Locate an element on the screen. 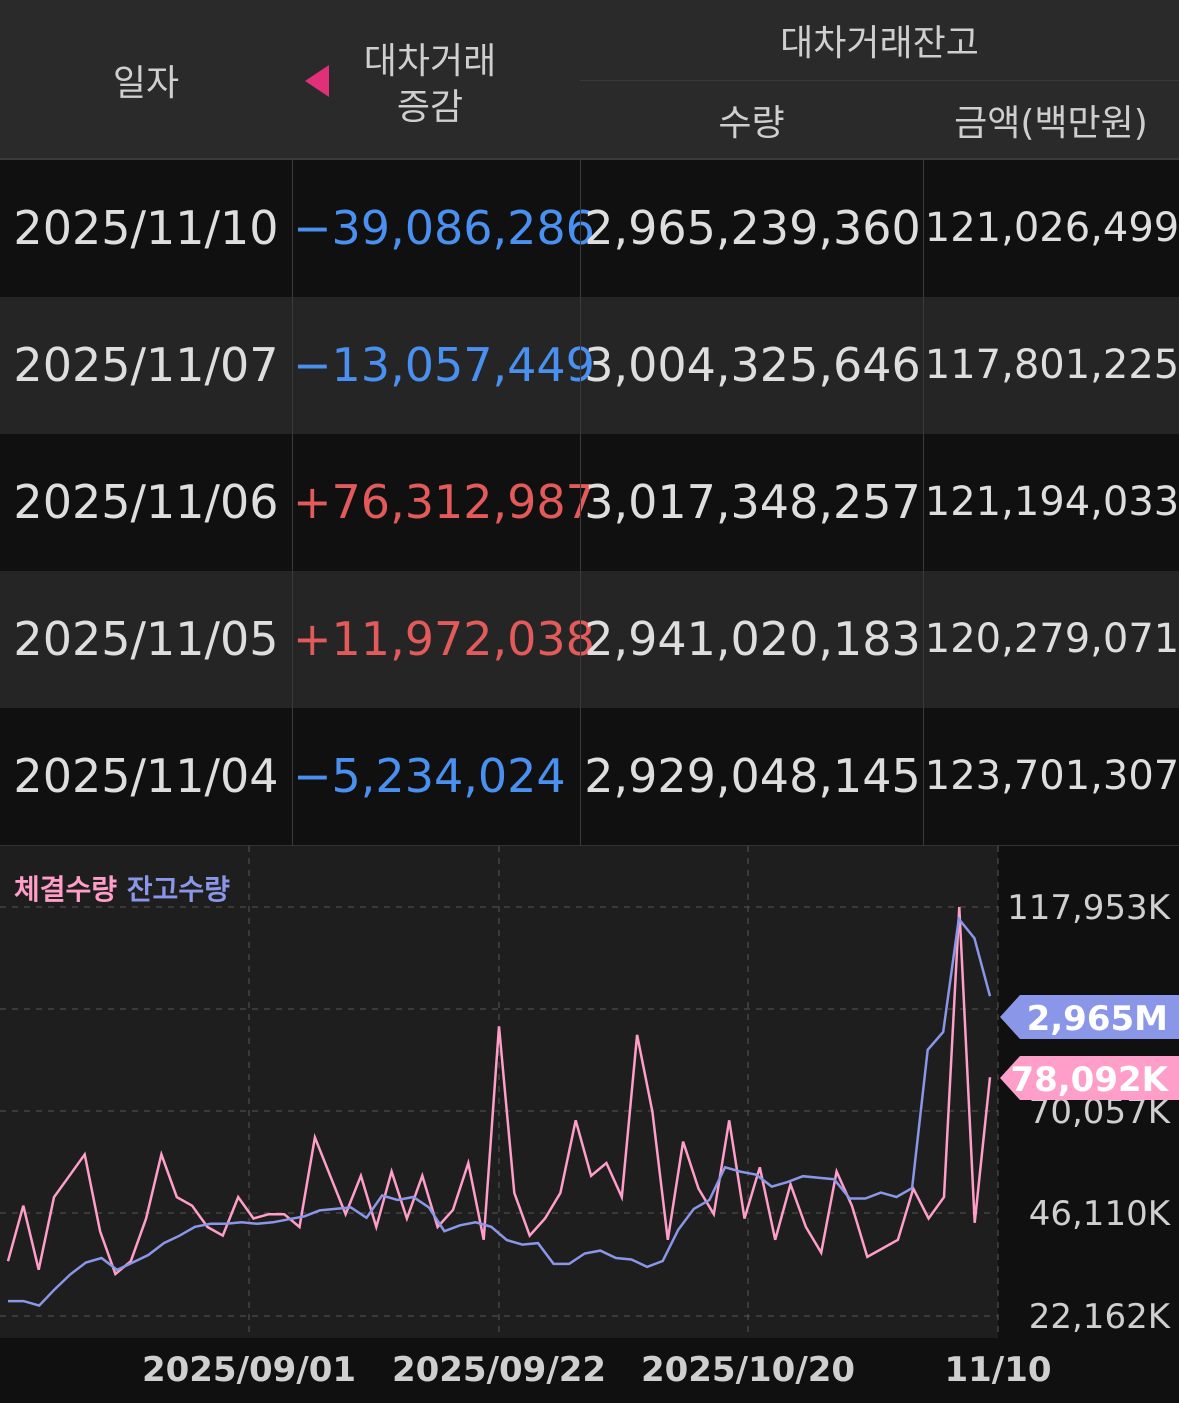 The height and width of the screenshot is (1403, 1179). header-divider is located at coordinates (879, 80).